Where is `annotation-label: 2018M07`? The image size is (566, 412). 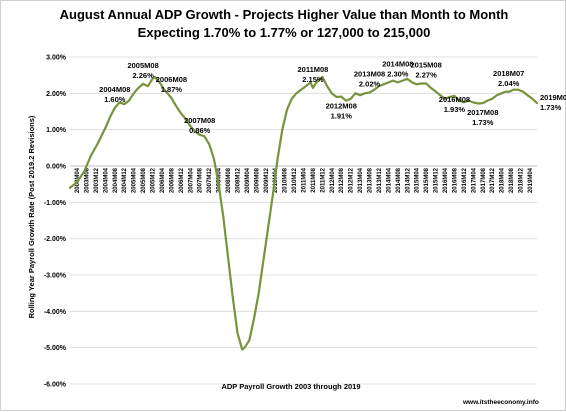
annotation-label: 2018M07 is located at coordinates (508, 73).